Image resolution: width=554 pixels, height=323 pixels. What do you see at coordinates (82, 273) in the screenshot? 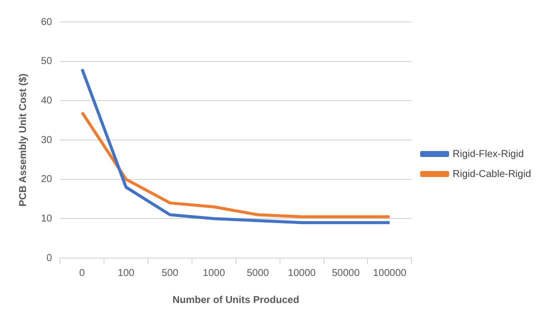
I see `x-tick-label: 0` at bounding box center [82, 273].